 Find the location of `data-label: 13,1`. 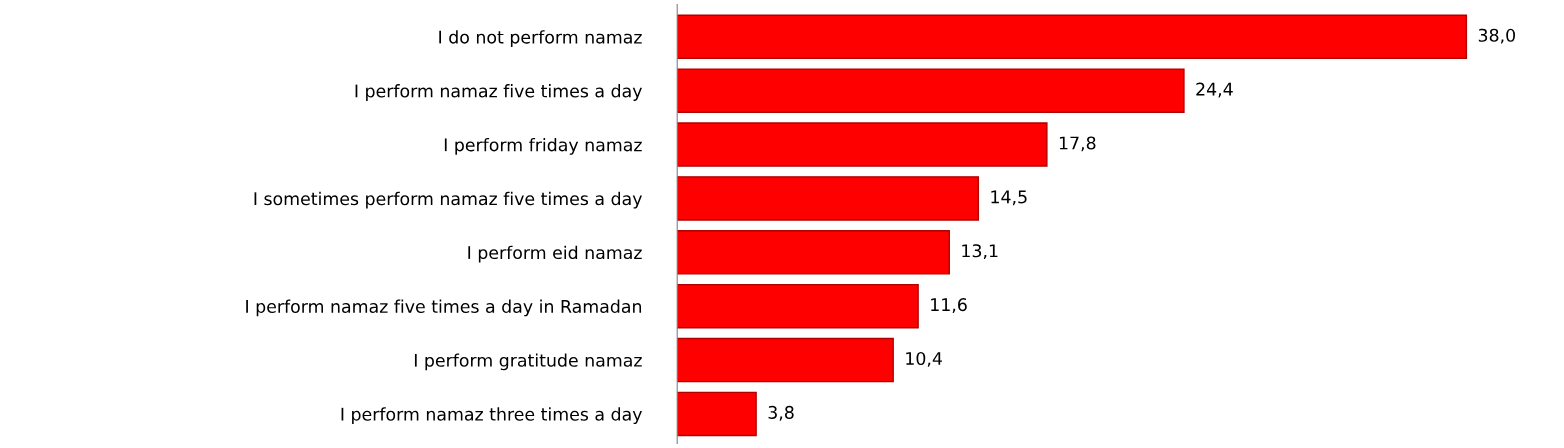

data-label: 13,1 is located at coordinates (980, 252).